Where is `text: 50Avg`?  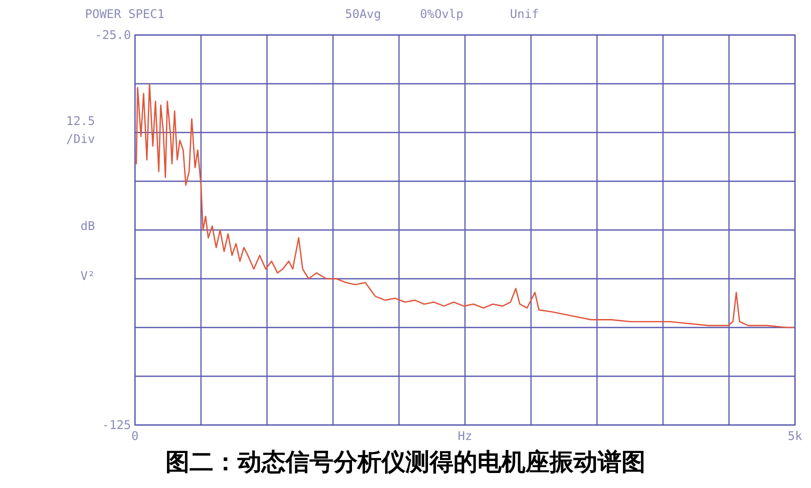 text: 50Avg is located at coordinates (363, 14).